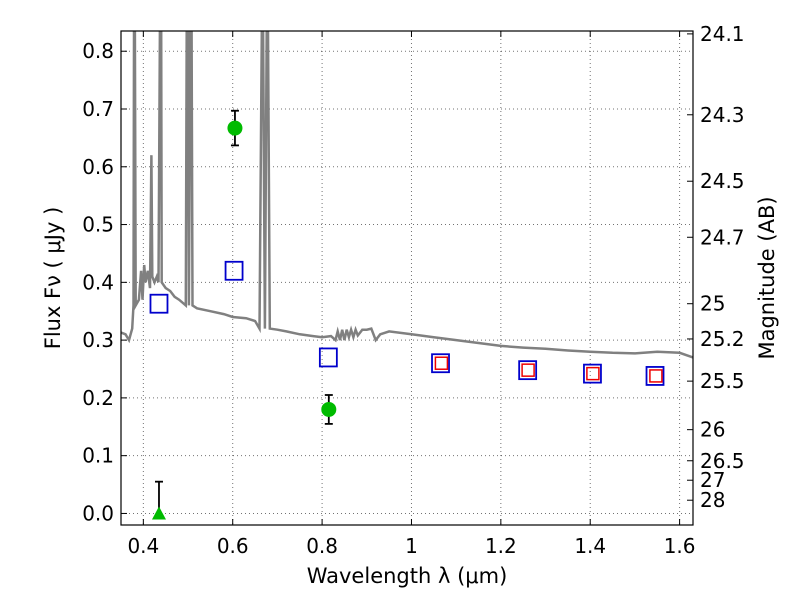 This screenshot has height=600, width=800. Describe the element at coordinates (712, 500) in the screenshot. I see `mag-tick-label: 28` at that location.